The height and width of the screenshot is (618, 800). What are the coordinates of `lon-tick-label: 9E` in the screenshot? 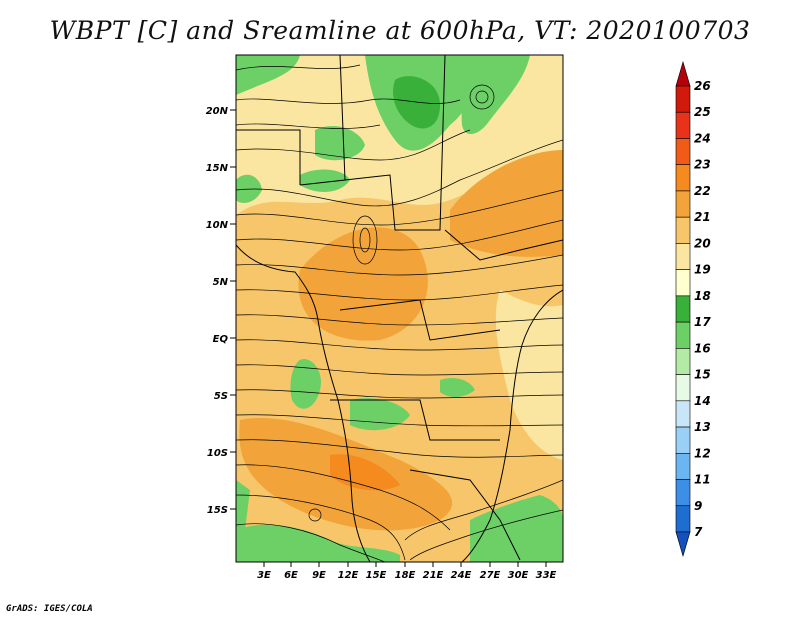 It's located at (319, 575).